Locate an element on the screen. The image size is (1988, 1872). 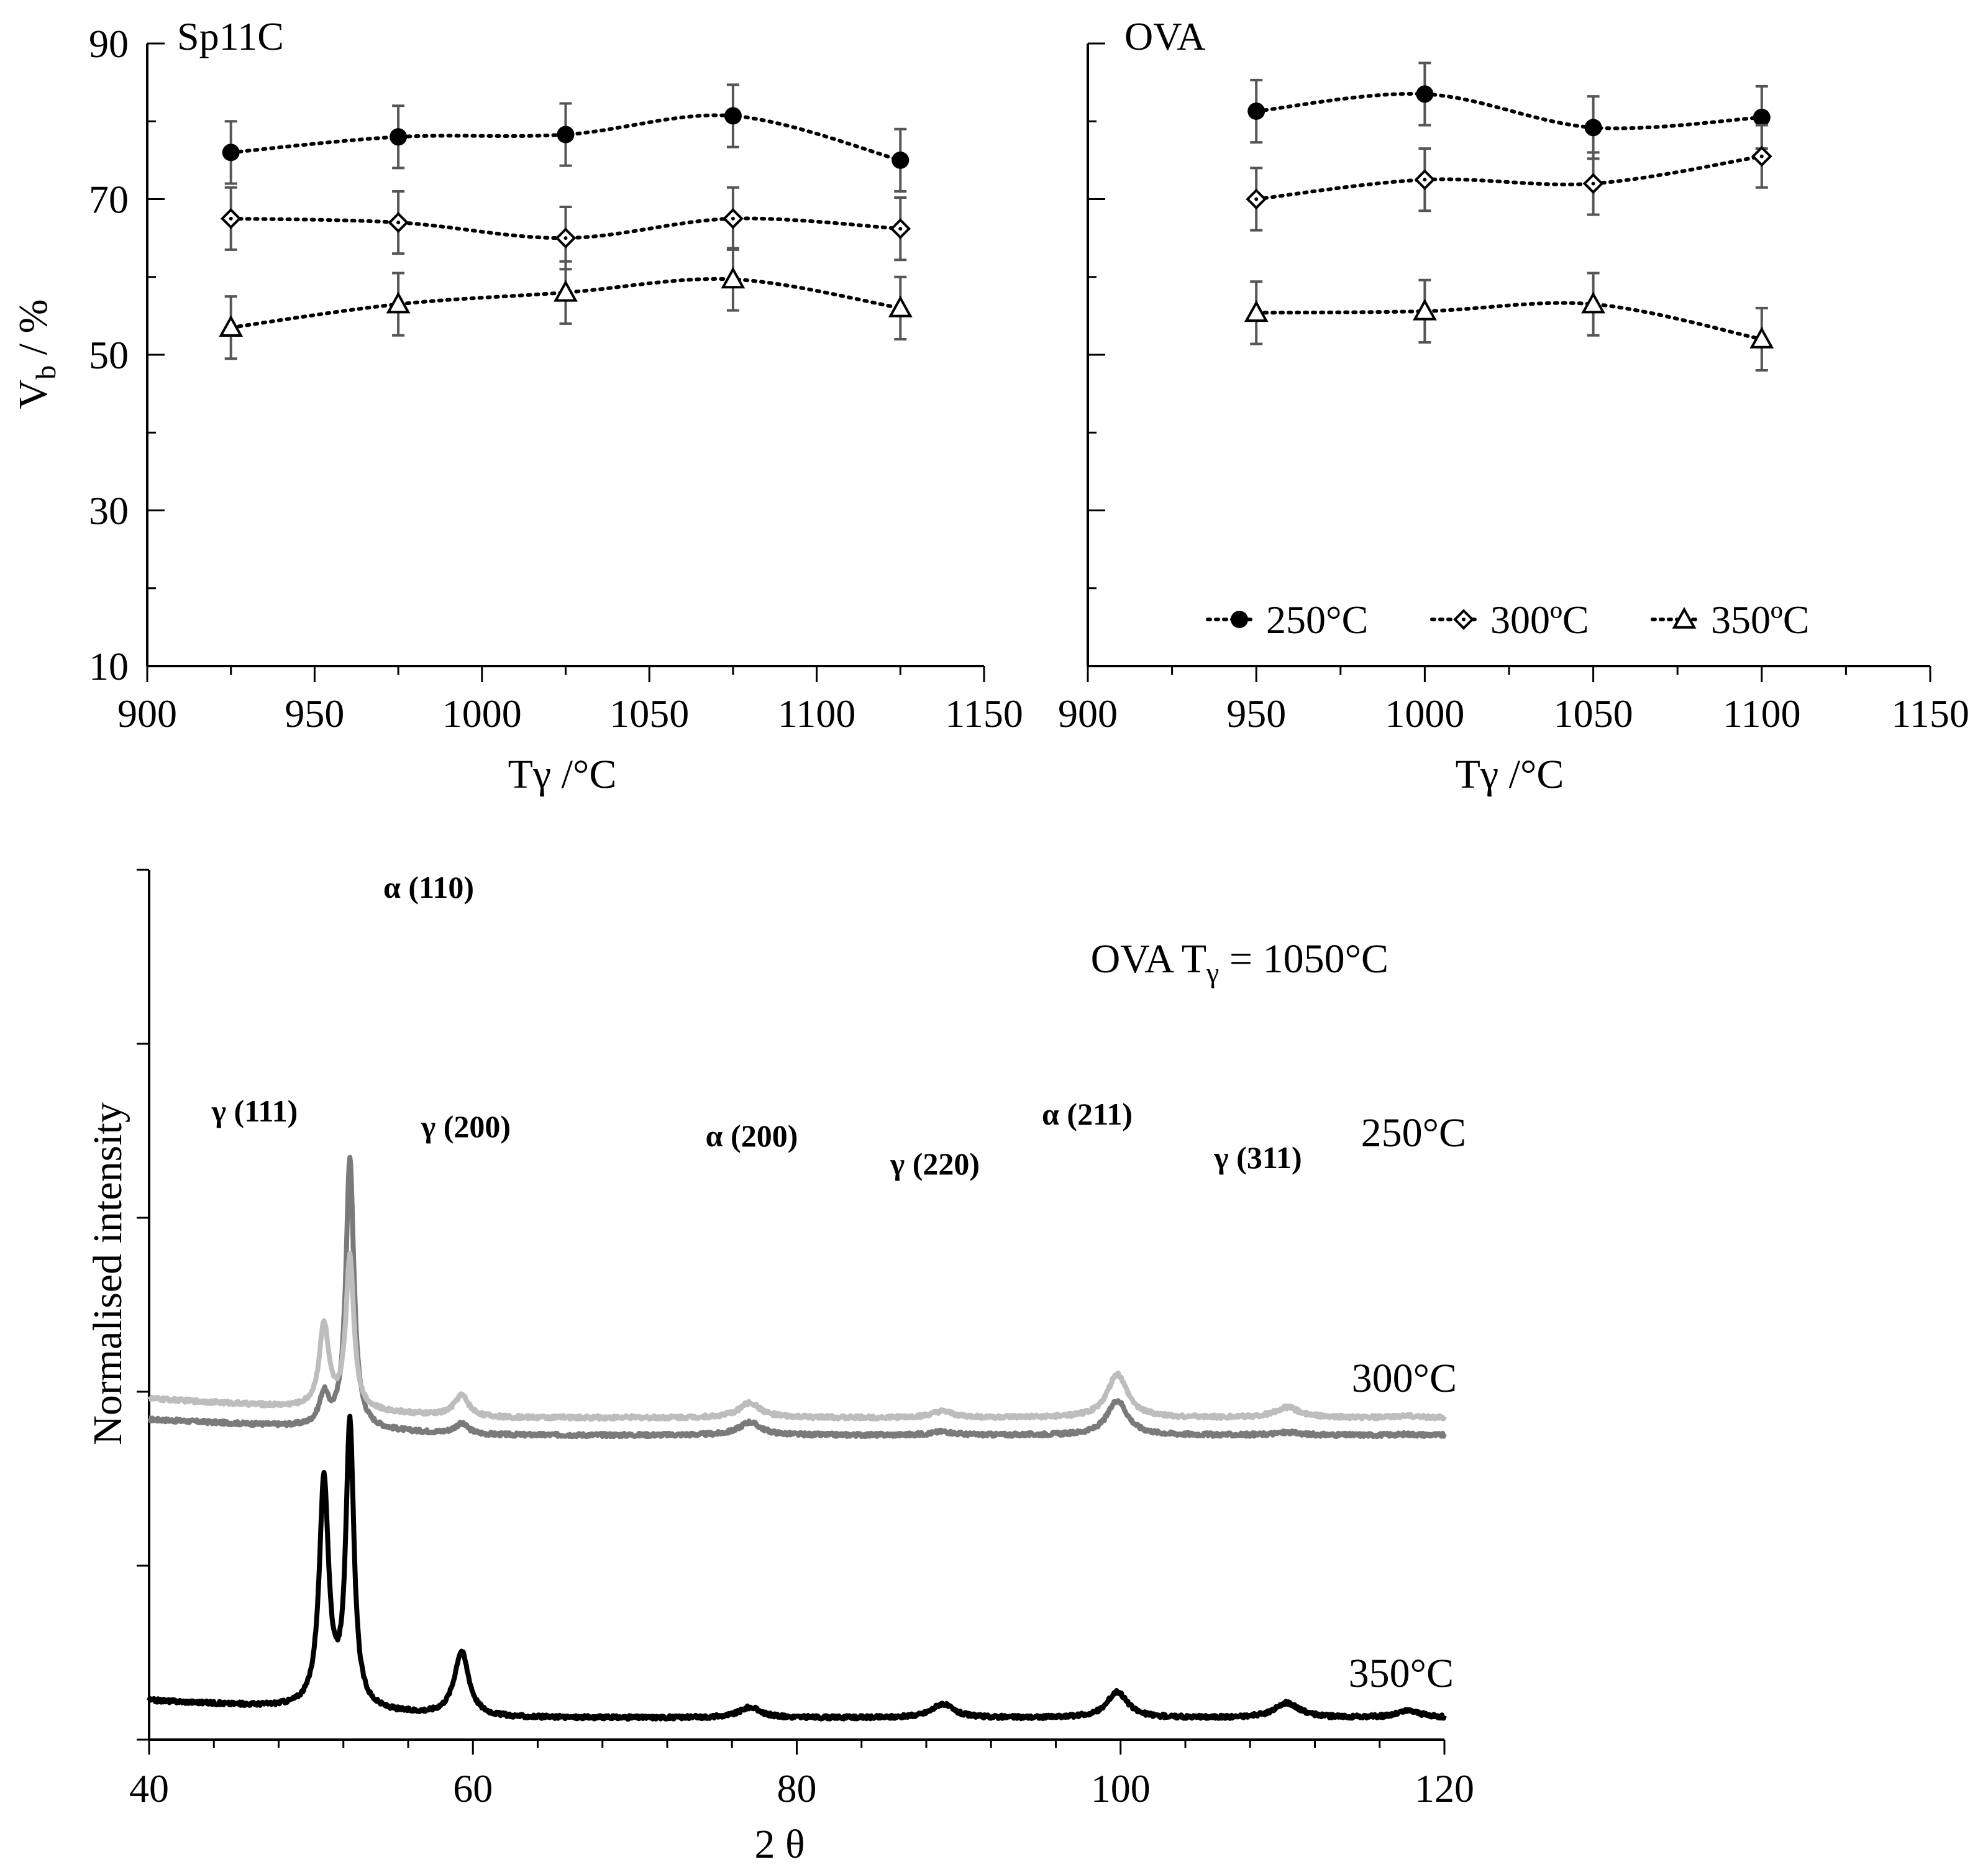
x-tick-label-xrd-80: 80 is located at coordinates (797, 1788).